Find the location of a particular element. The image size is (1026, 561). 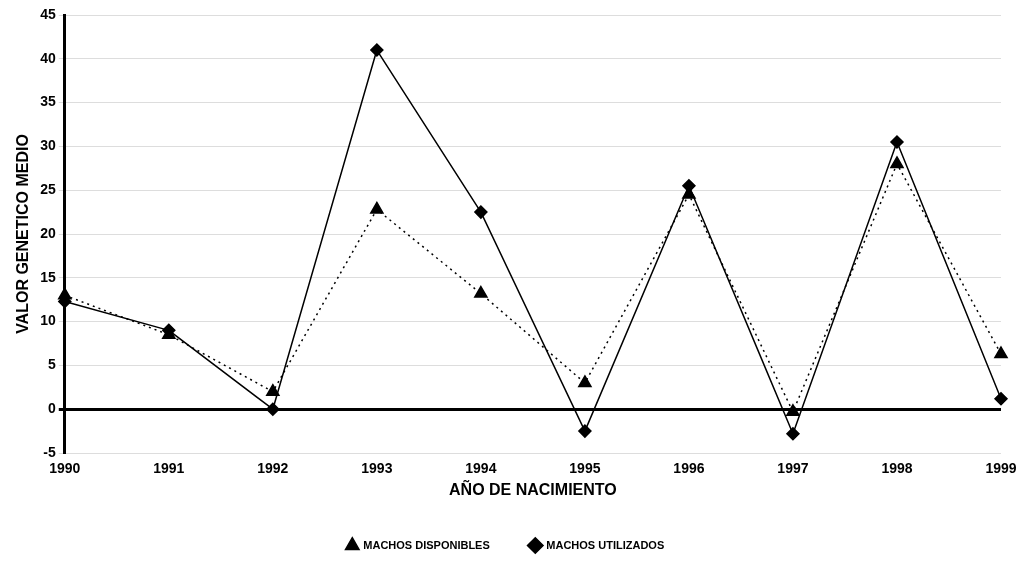

x-tick-label: 1998 is located at coordinates (897, 468).